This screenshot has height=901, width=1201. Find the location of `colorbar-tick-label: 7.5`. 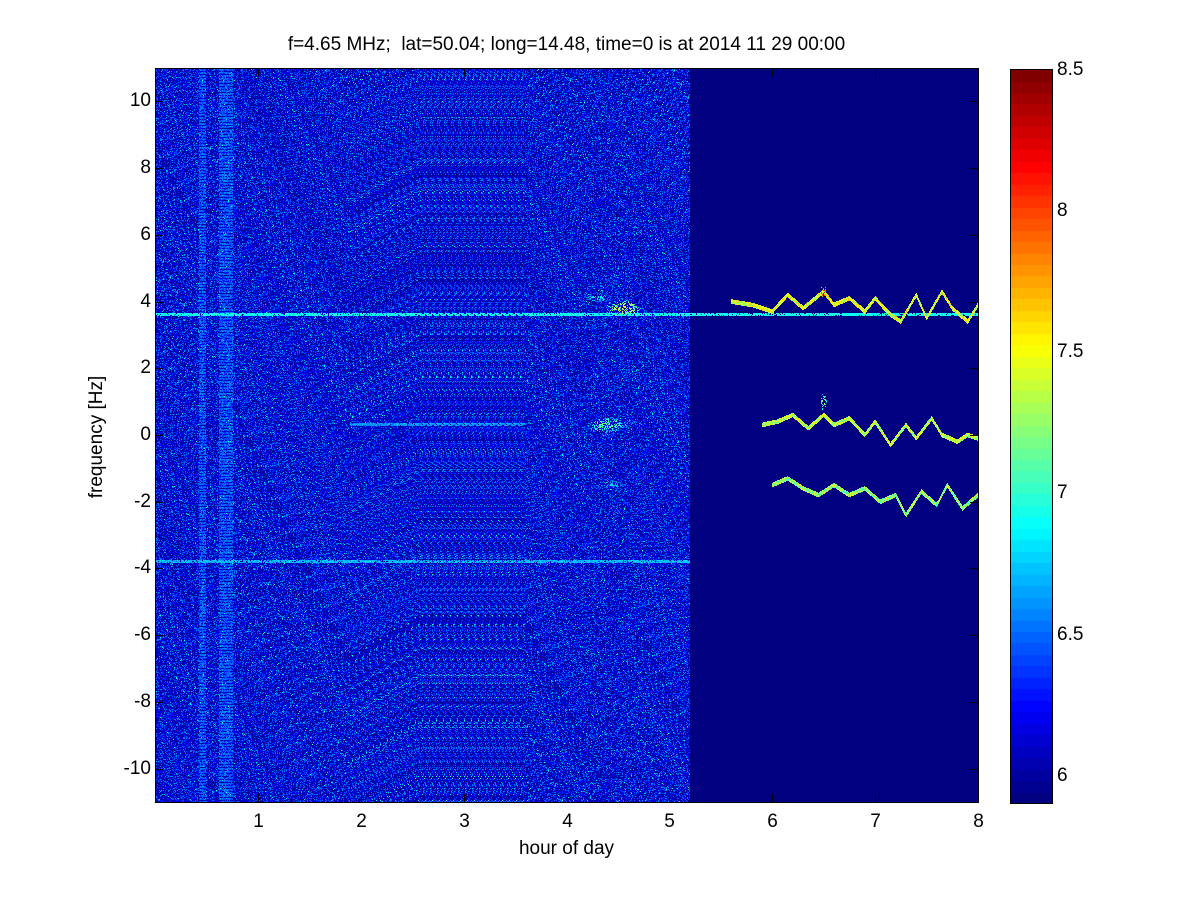

colorbar-tick-label: 7.5 is located at coordinates (1070, 351).